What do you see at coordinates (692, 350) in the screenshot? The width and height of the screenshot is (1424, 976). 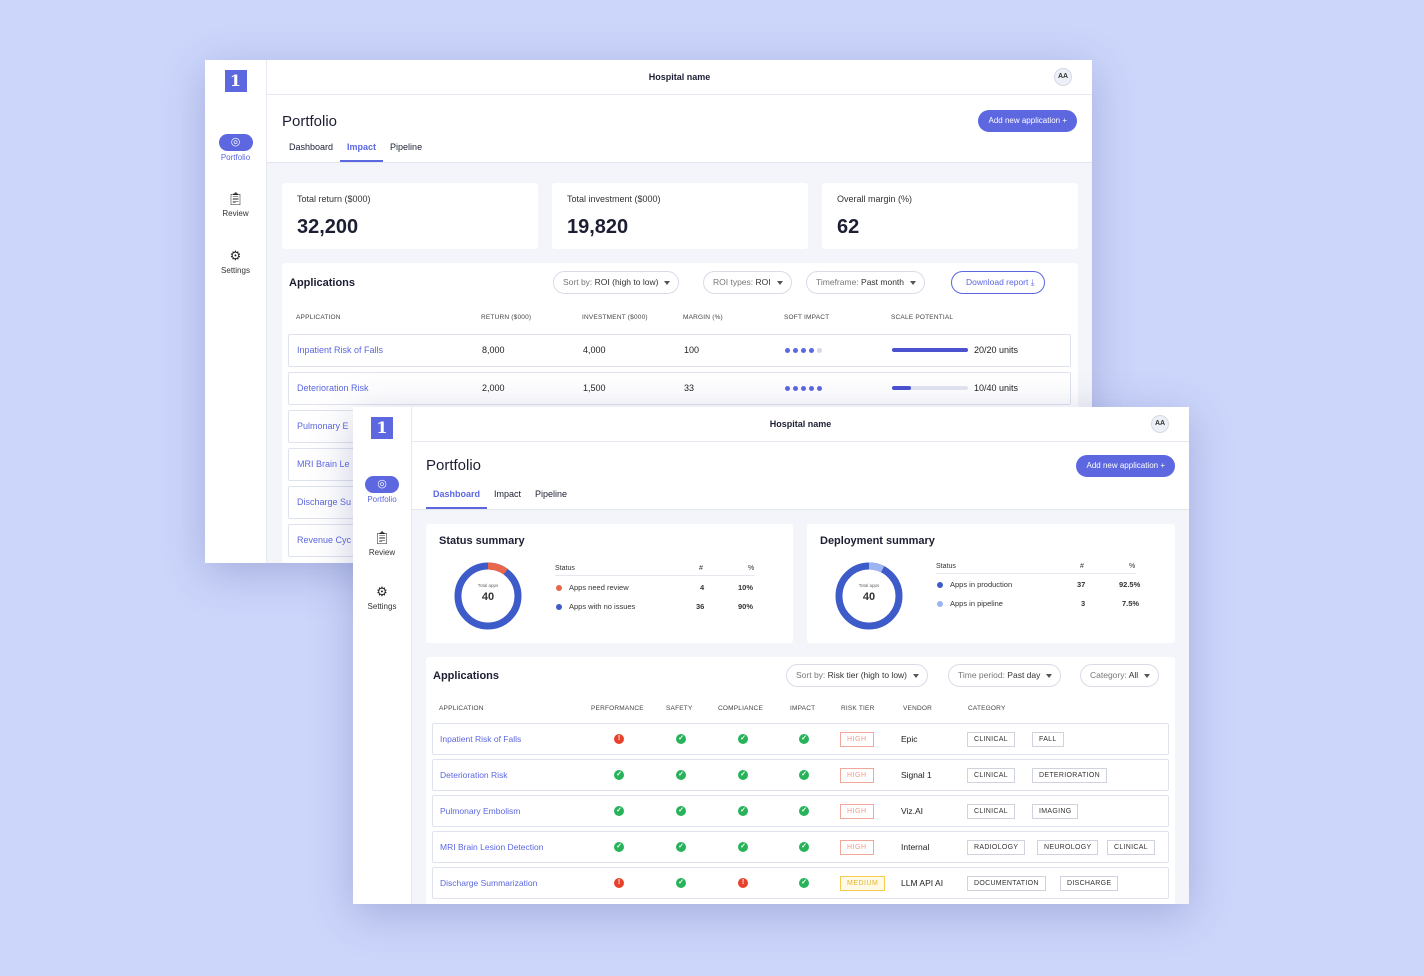 I see `margin-value: 100` at bounding box center [692, 350].